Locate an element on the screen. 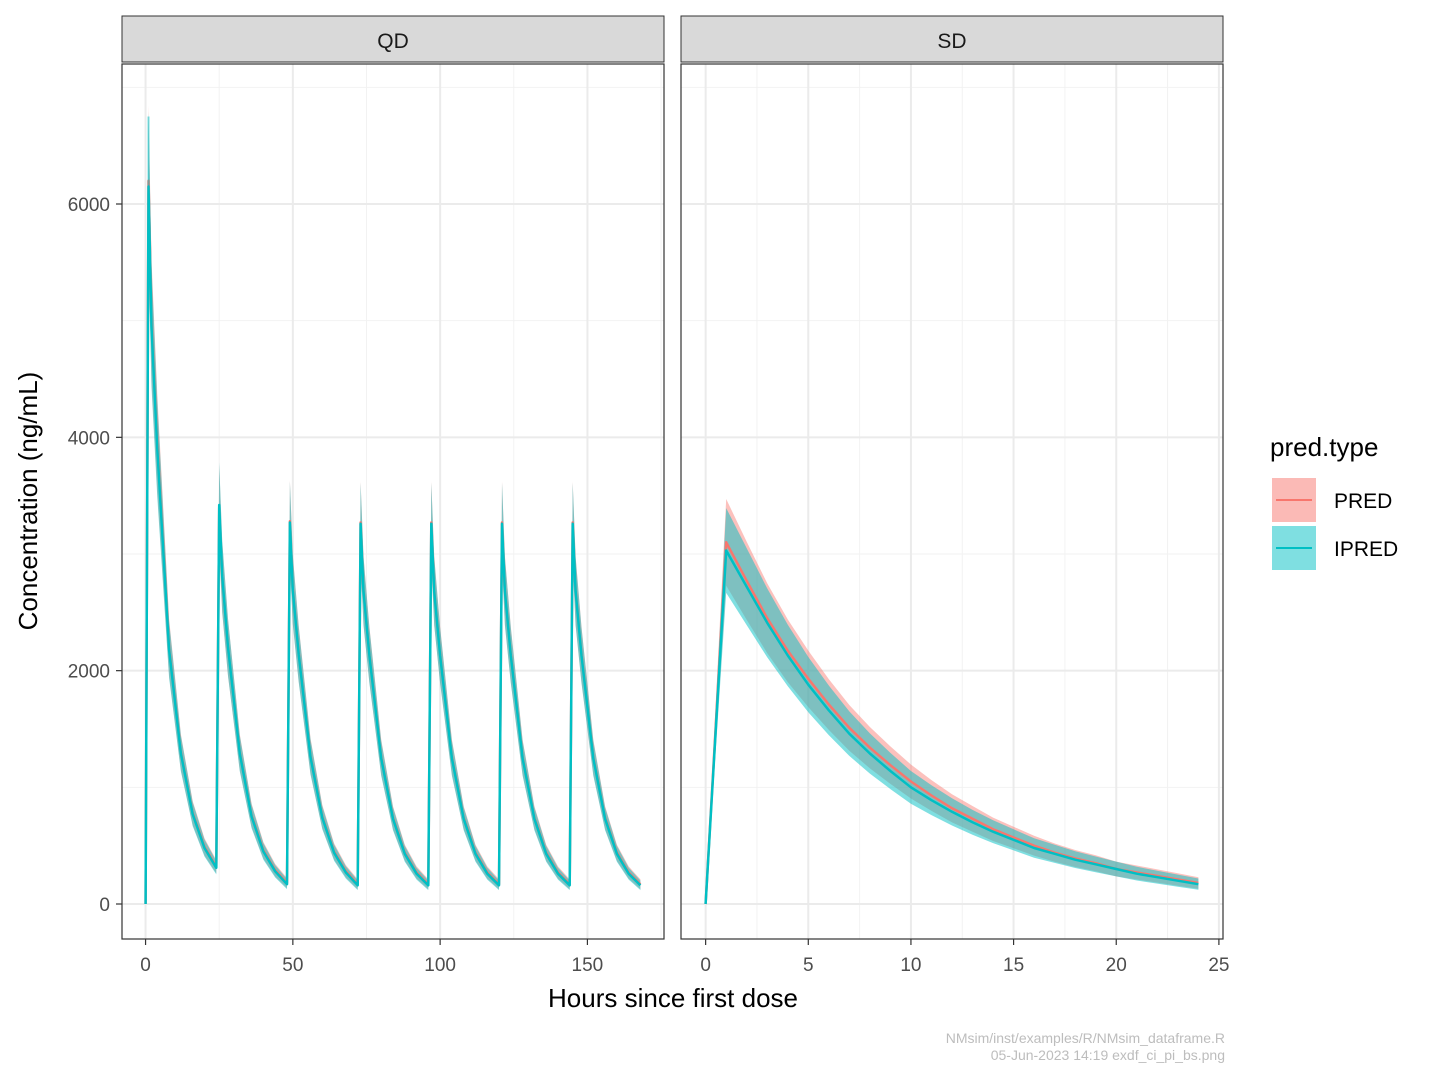 The height and width of the screenshot is (1080, 1439). x-tick-label: 100 is located at coordinates (440, 965).